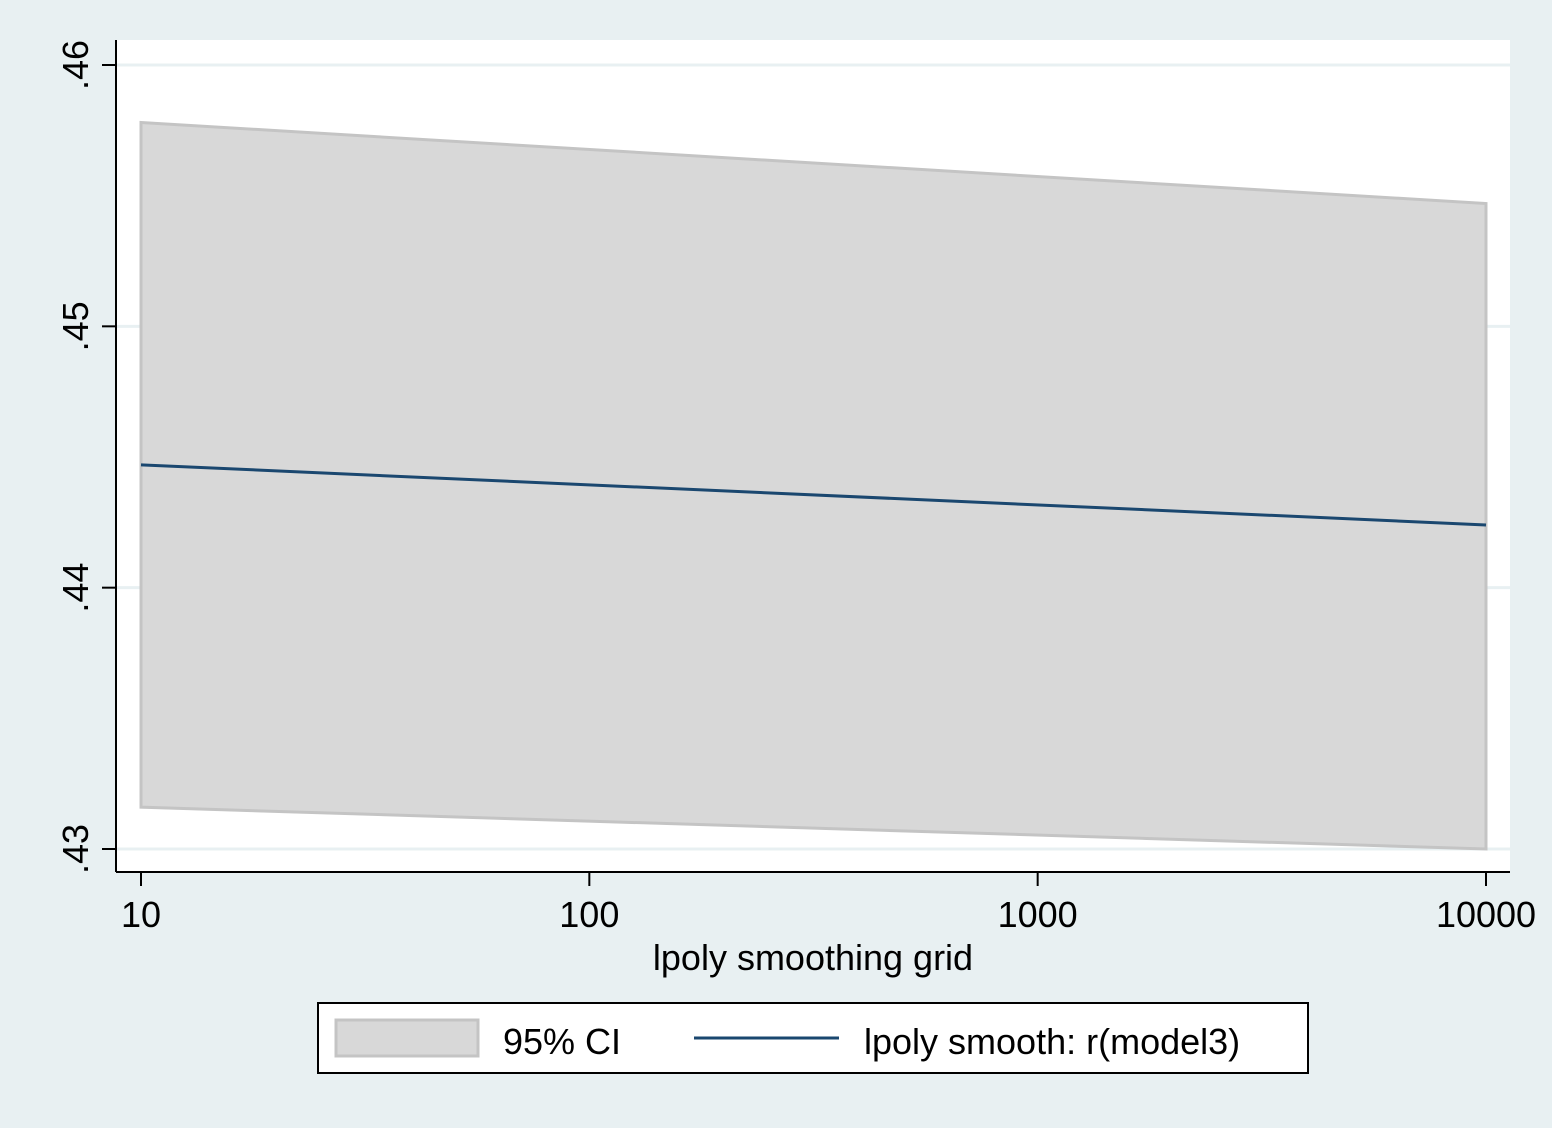 This screenshot has width=1552, height=1128. What do you see at coordinates (1052, 1041) in the screenshot?
I see `legend-label-line: lpoly smooth: r(model3)` at bounding box center [1052, 1041].